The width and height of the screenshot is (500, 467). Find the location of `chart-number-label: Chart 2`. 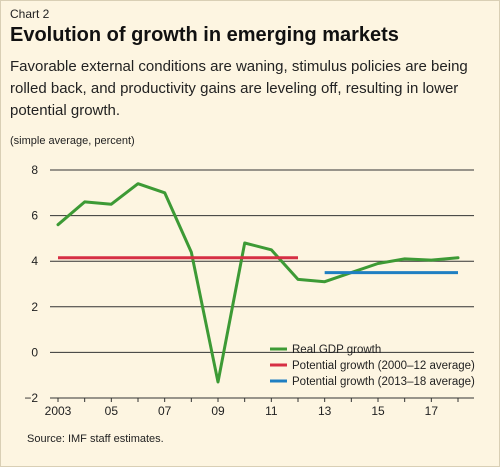

chart-number-label: Chart 2 is located at coordinates (30, 14).